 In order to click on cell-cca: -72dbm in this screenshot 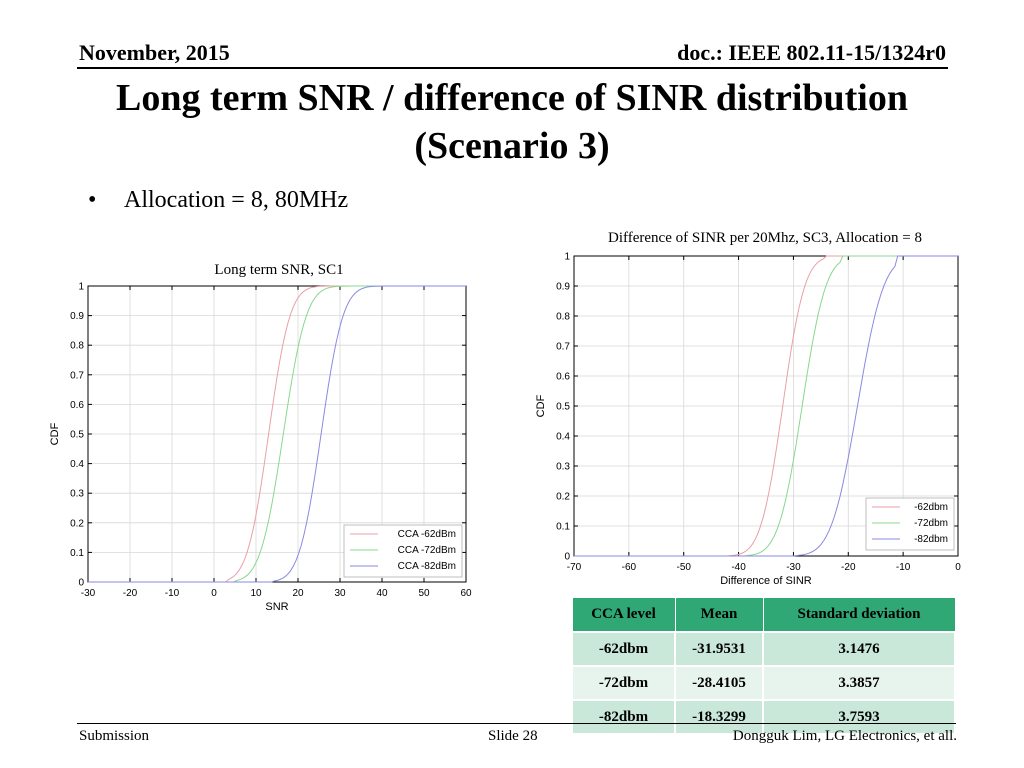, I will do `click(623, 683)`.